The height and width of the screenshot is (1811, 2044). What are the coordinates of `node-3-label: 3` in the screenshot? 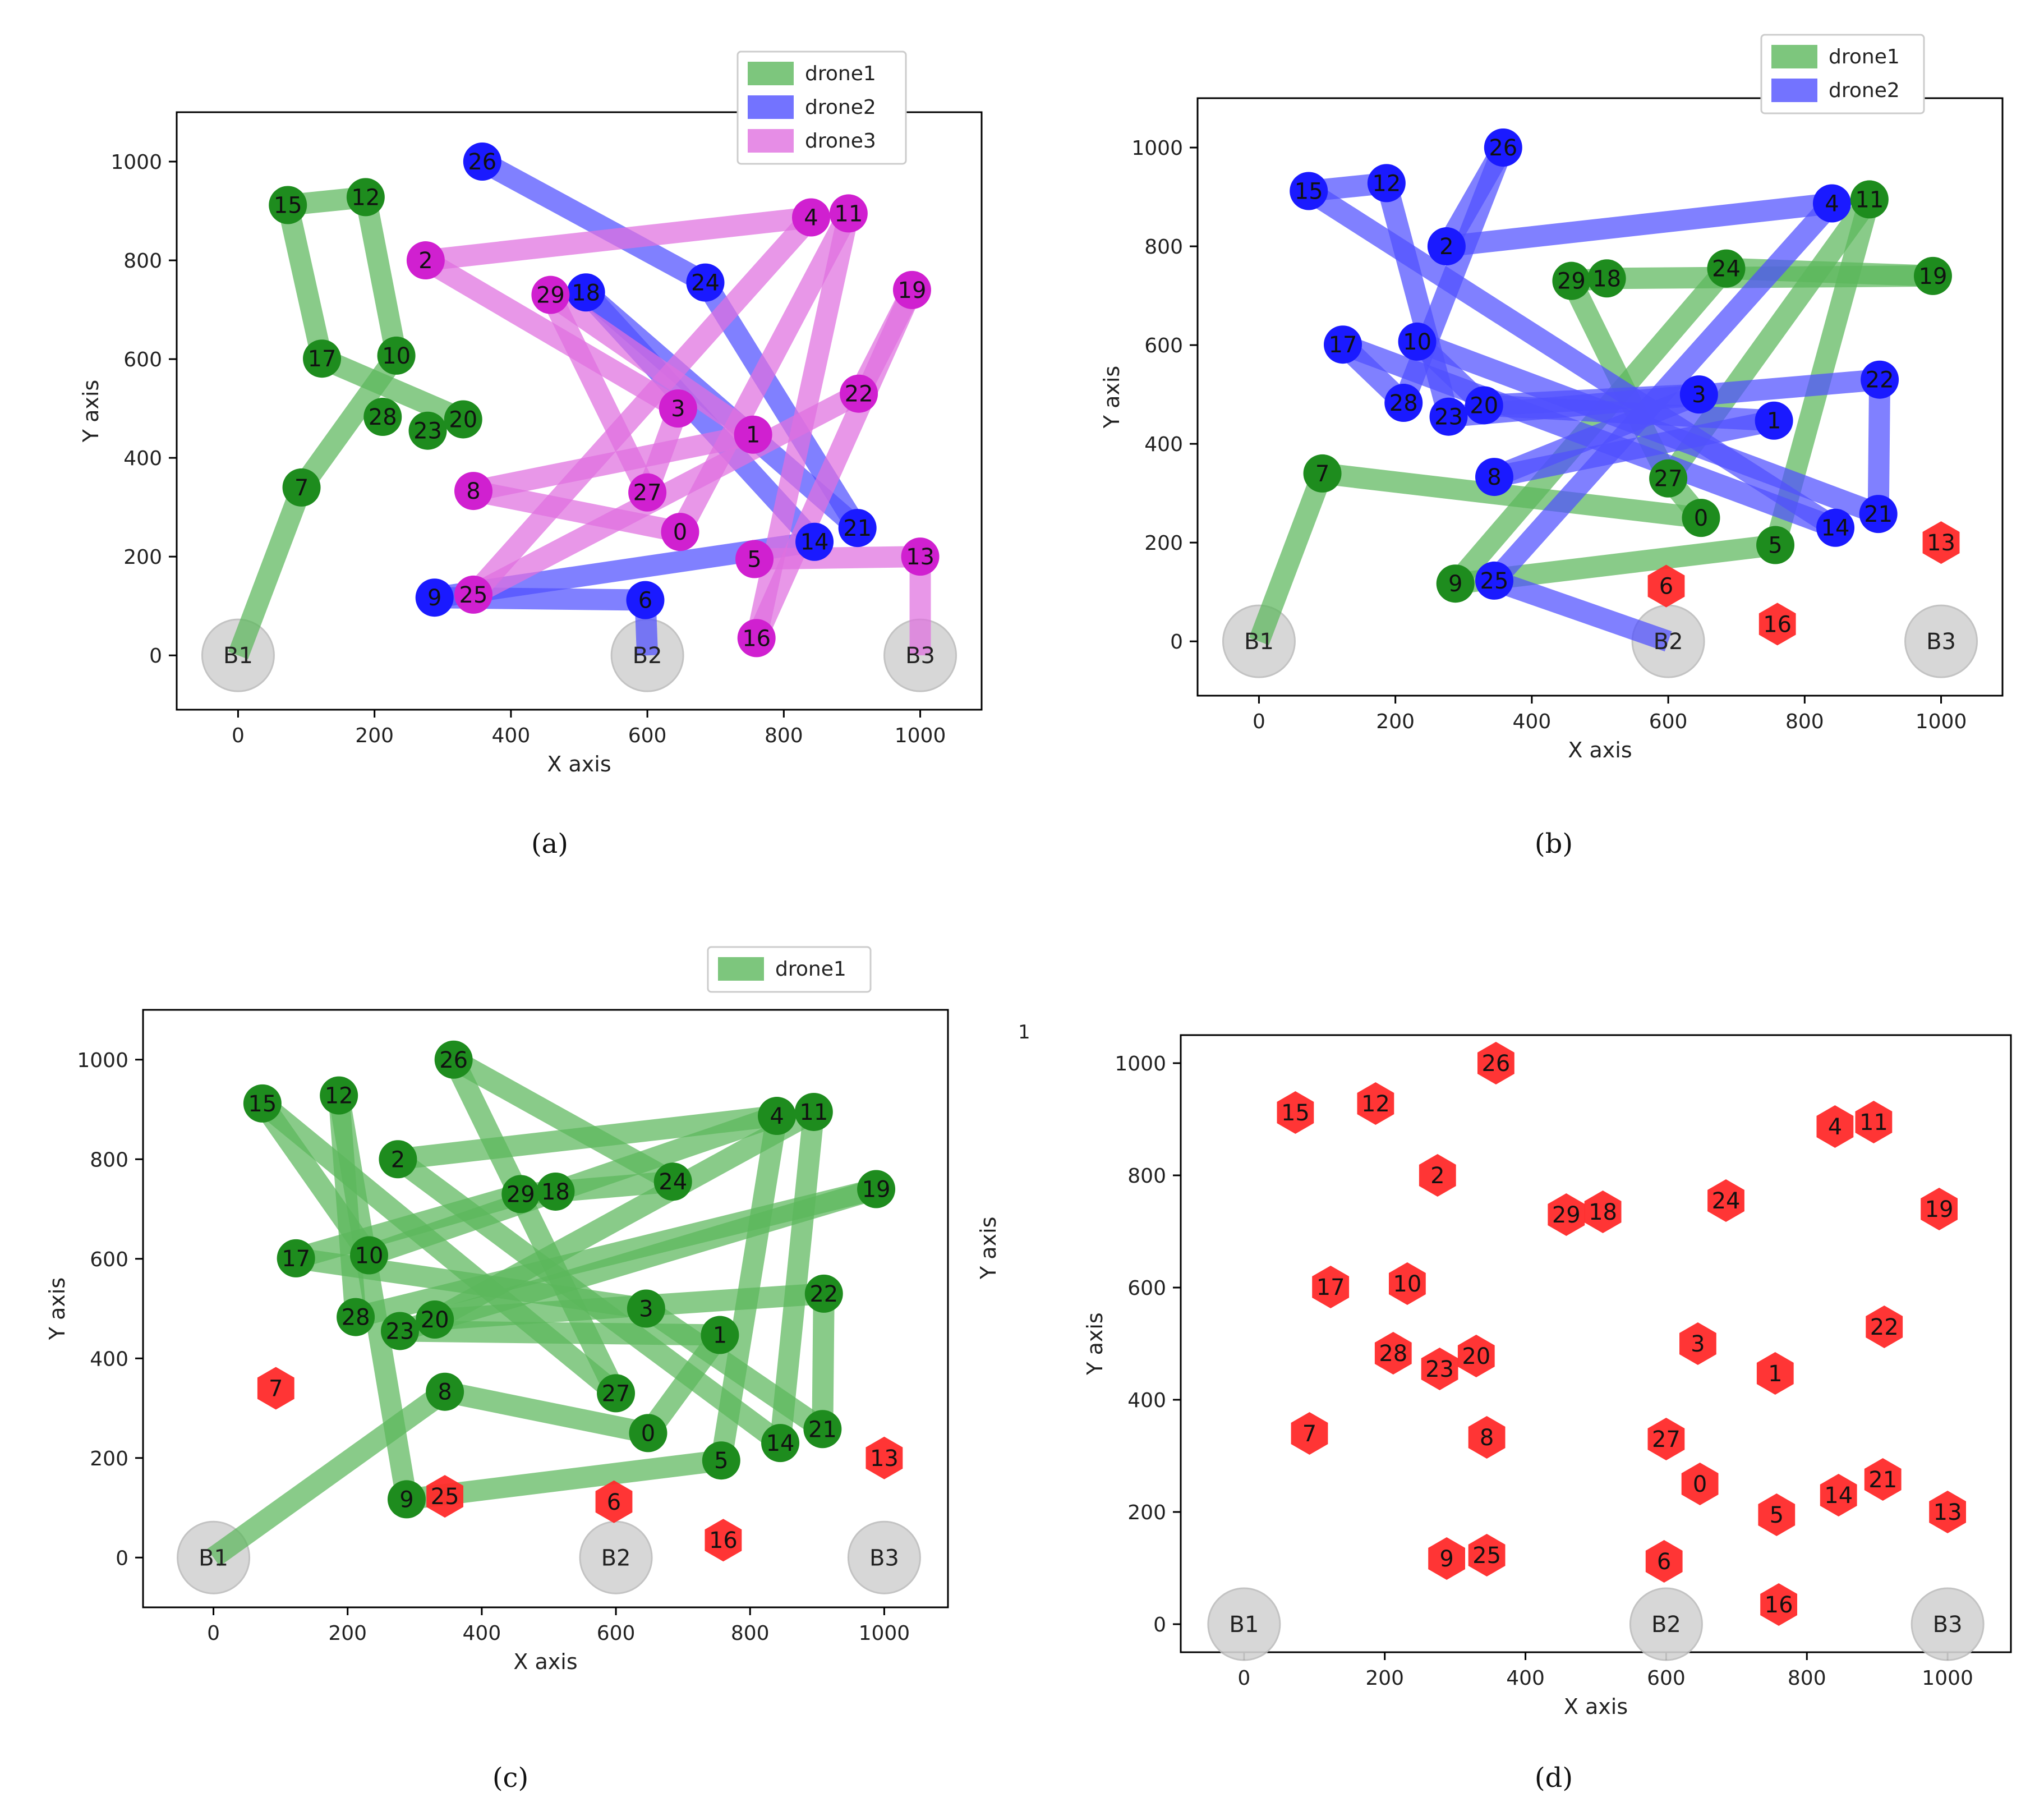 It's located at (646, 1309).